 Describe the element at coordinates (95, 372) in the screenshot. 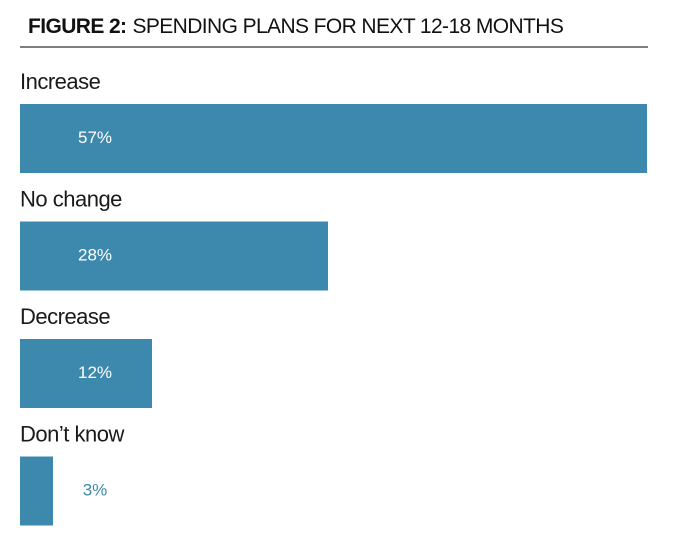

I see `value-label: 12%` at that location.